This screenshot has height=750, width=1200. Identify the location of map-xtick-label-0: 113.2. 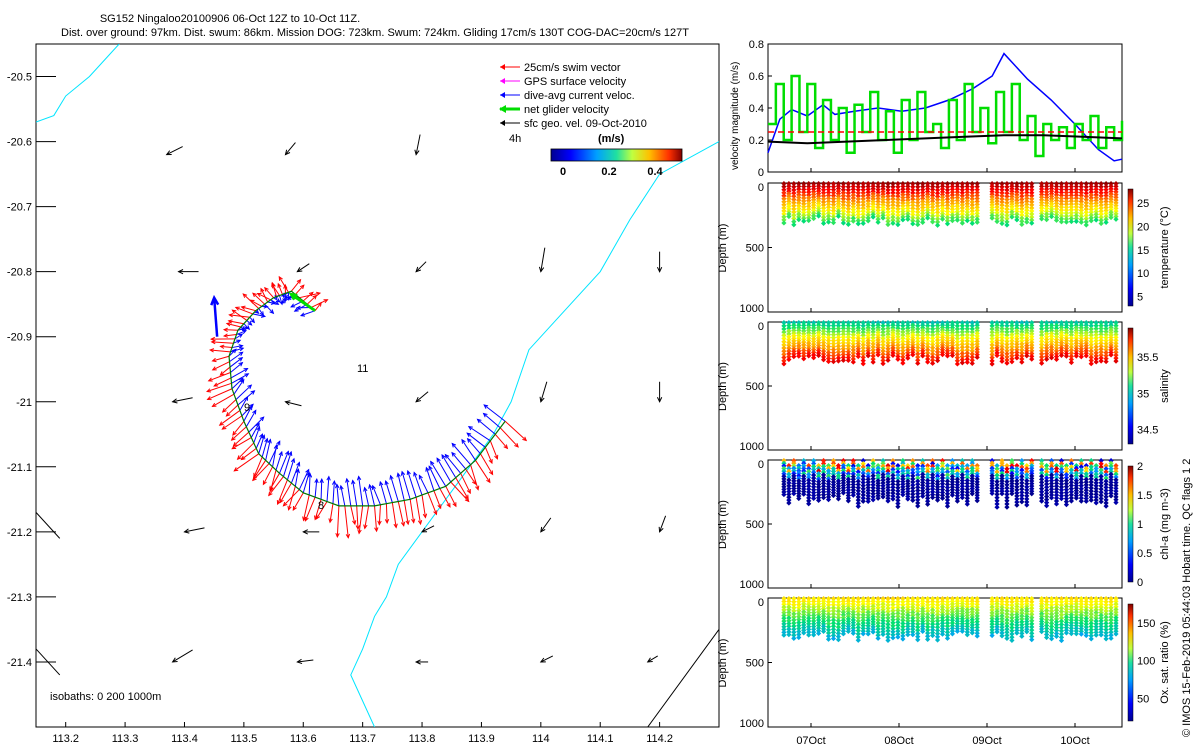
(65, 739).